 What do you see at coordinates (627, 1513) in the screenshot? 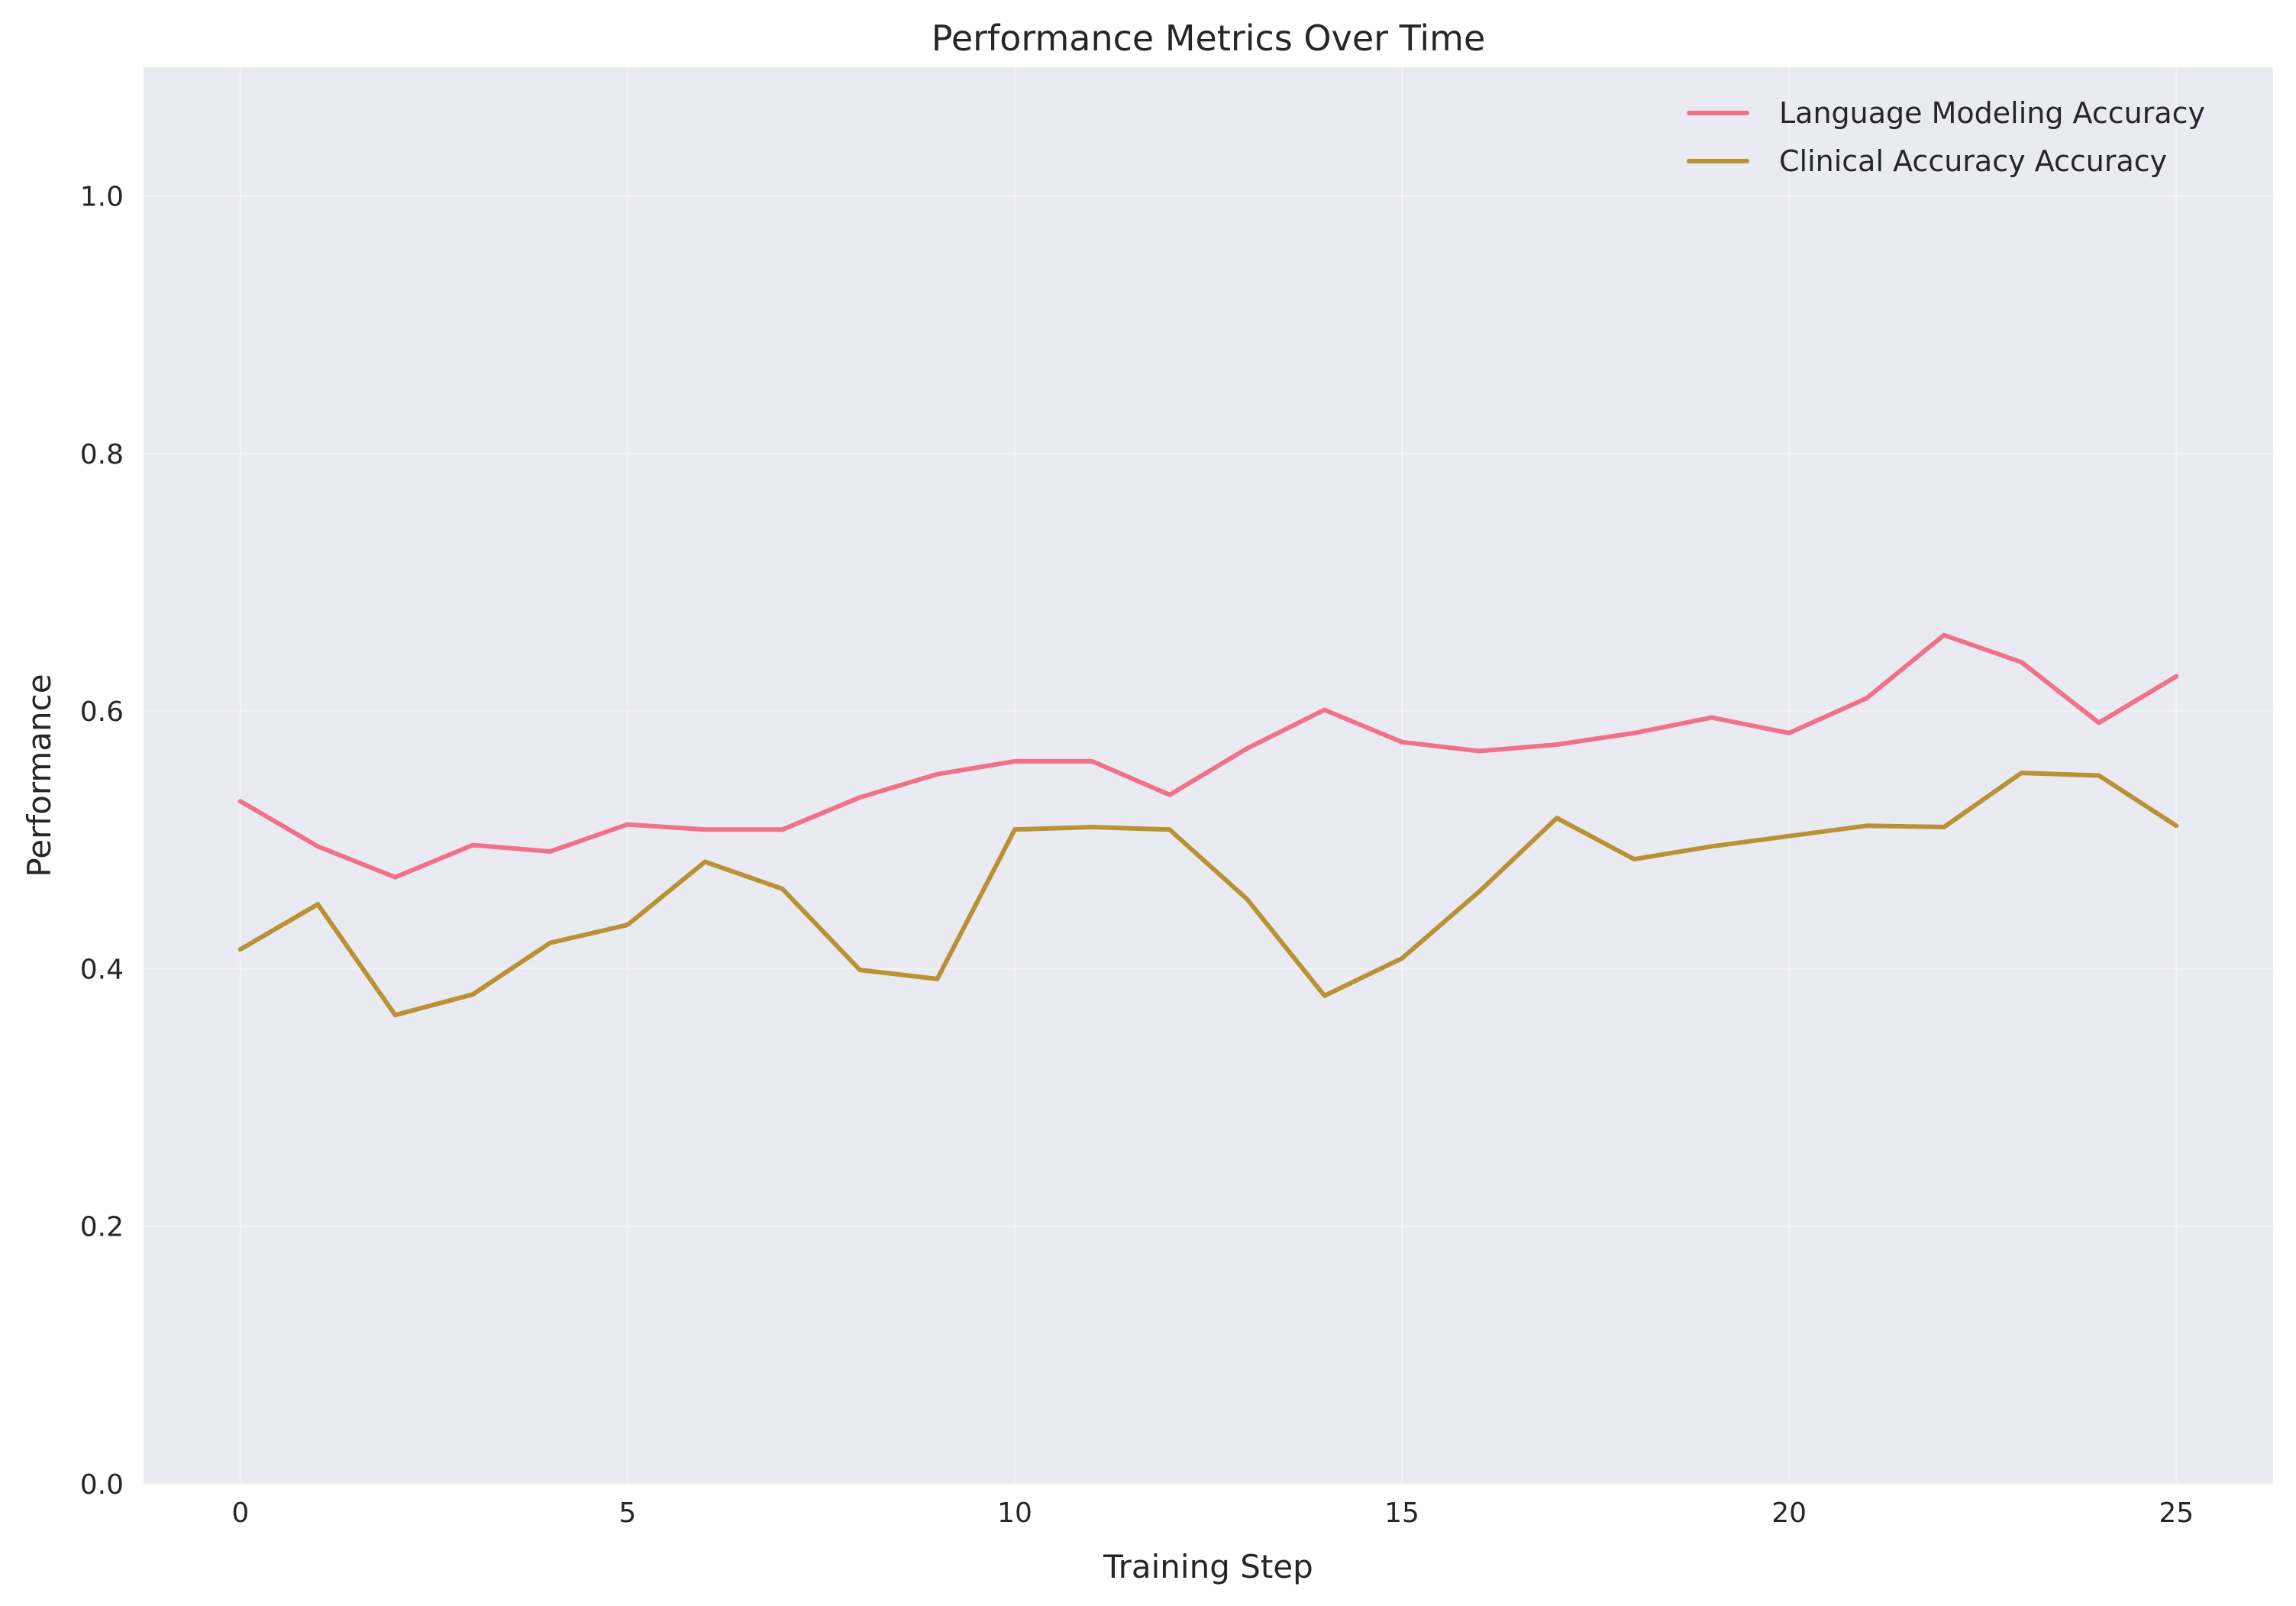
I see `x-tick-label: 5` at bounding box center [627, 1513].